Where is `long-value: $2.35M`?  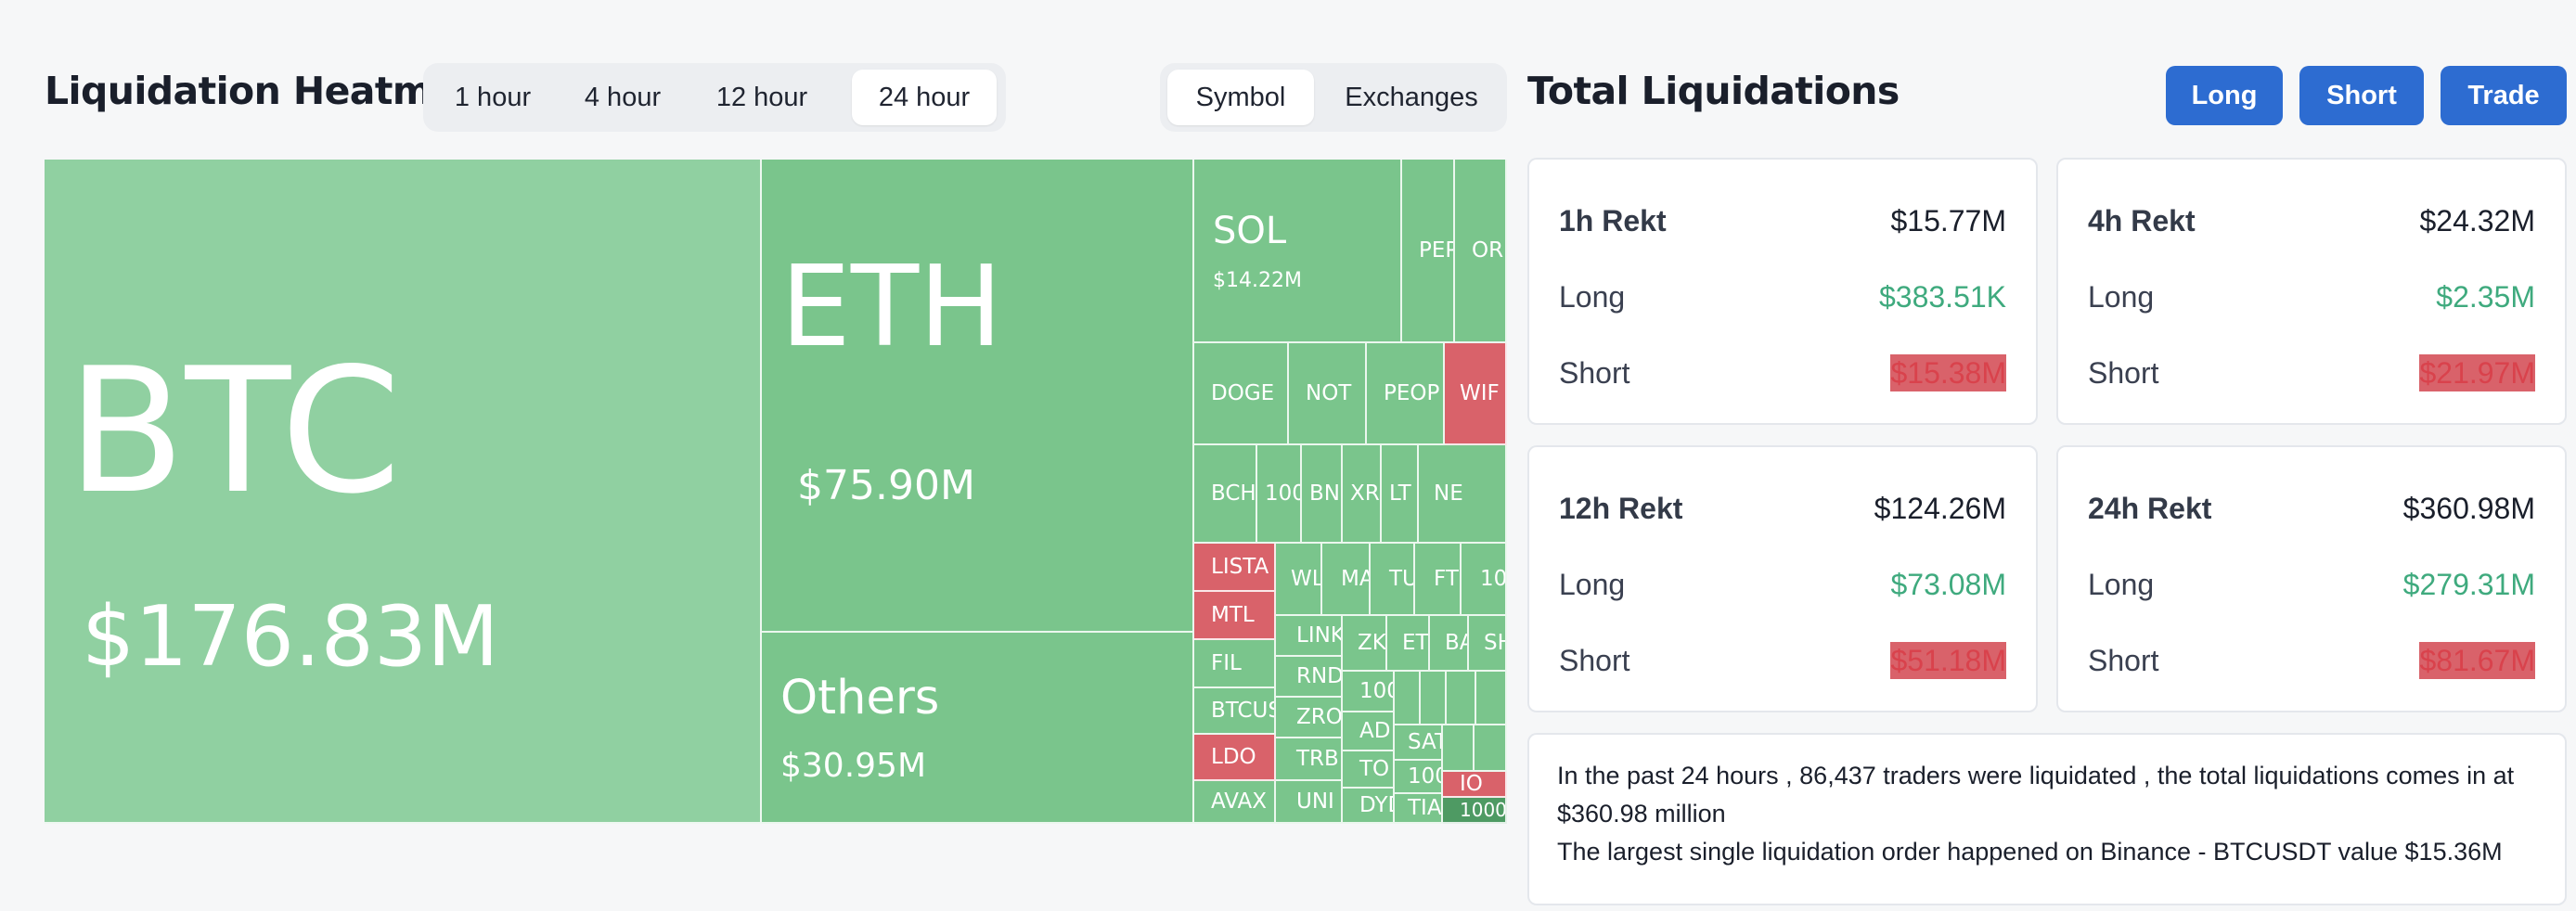 long-value: $2.35M is located at coordinates (2485, 297).